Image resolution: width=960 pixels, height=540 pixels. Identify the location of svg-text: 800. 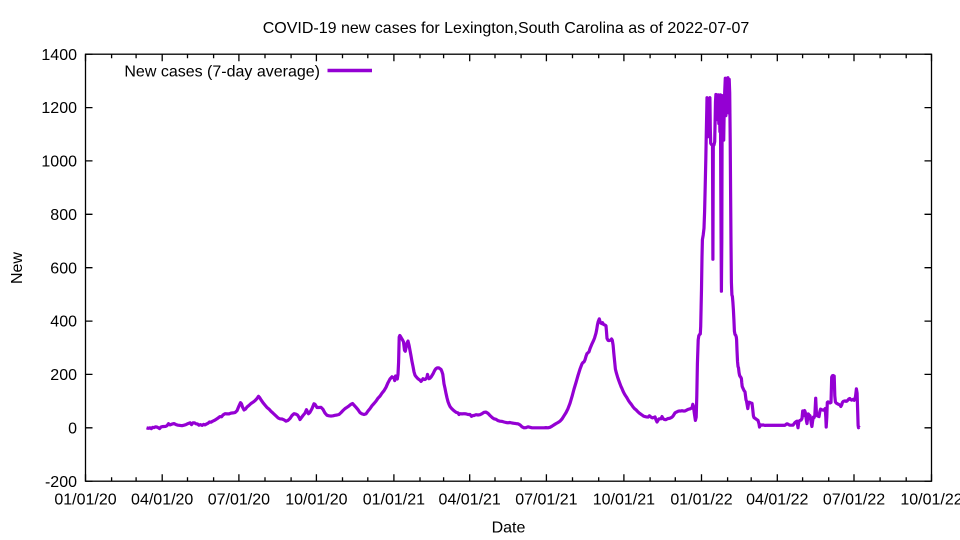
(63, 215).